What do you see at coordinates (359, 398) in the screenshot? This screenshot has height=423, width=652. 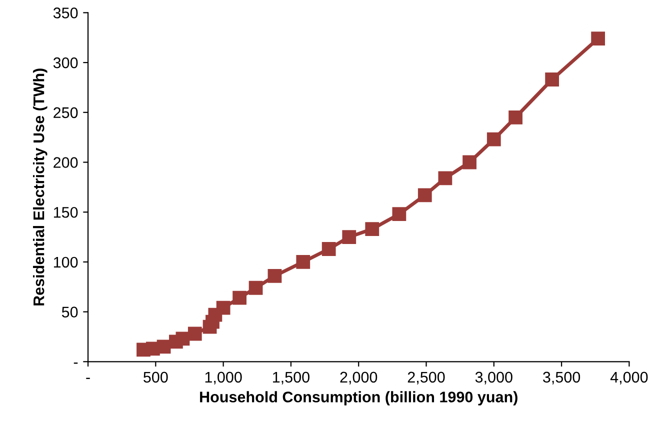 I see `x-axis-title: Household Consumption (billion 1990 yuan)` at bounding box center [359, 398].